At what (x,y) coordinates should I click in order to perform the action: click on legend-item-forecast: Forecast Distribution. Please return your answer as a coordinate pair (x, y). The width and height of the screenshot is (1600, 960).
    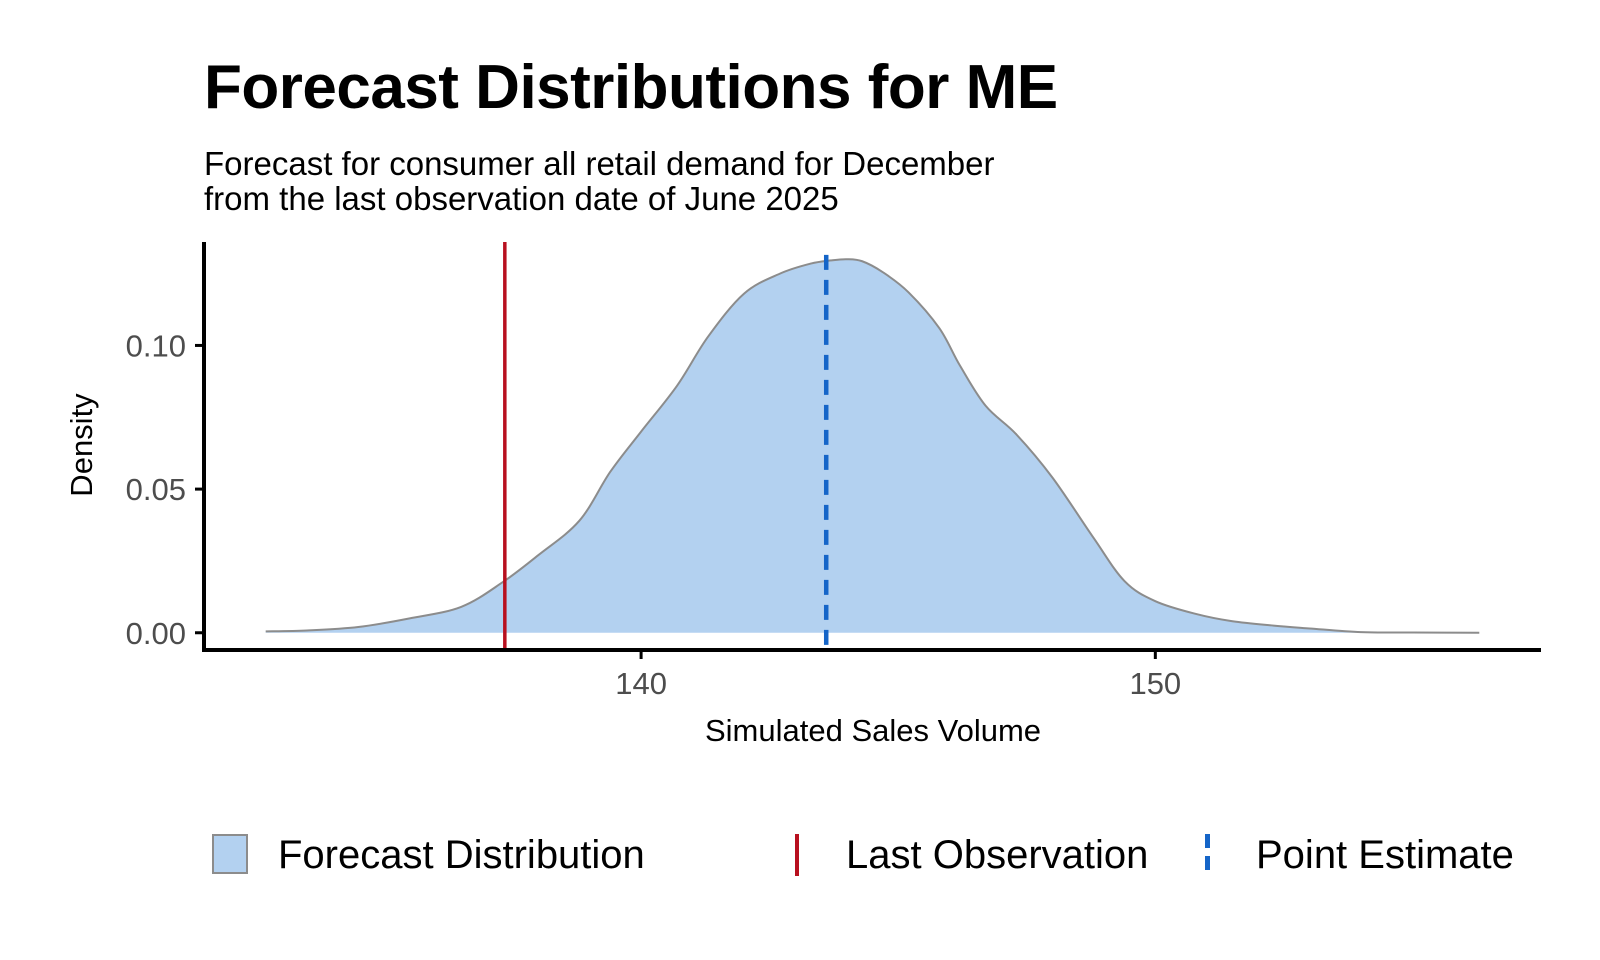
    Looking at the image, I should click on (428, 855).